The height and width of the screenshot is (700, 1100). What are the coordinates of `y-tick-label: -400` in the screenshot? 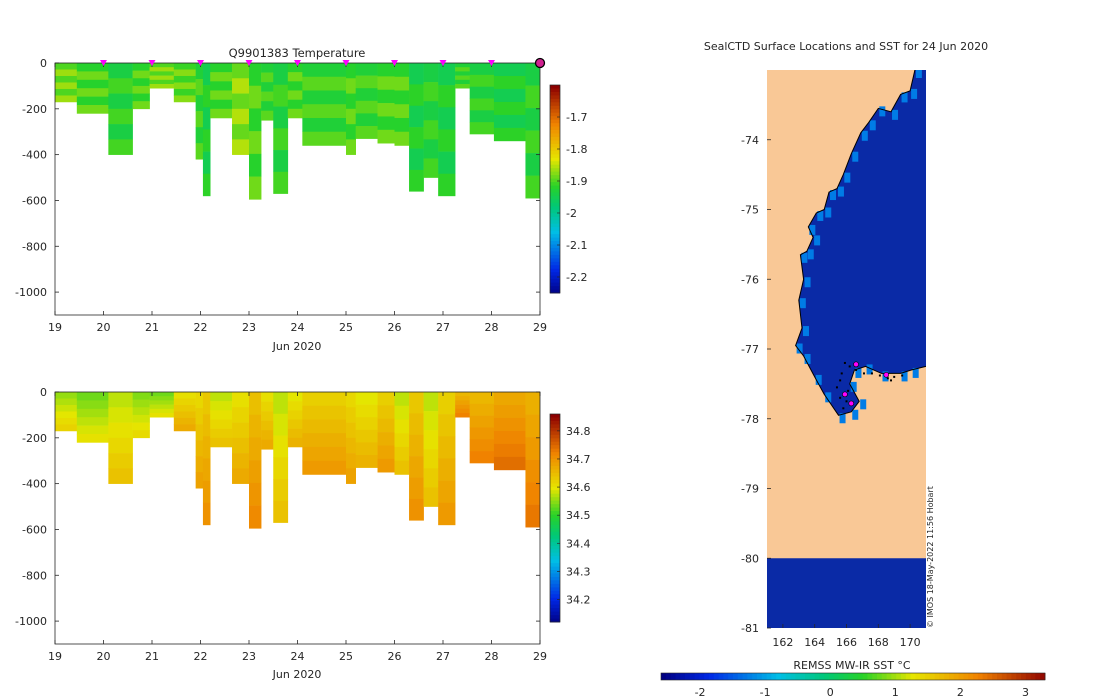 It's located at (34, 484).